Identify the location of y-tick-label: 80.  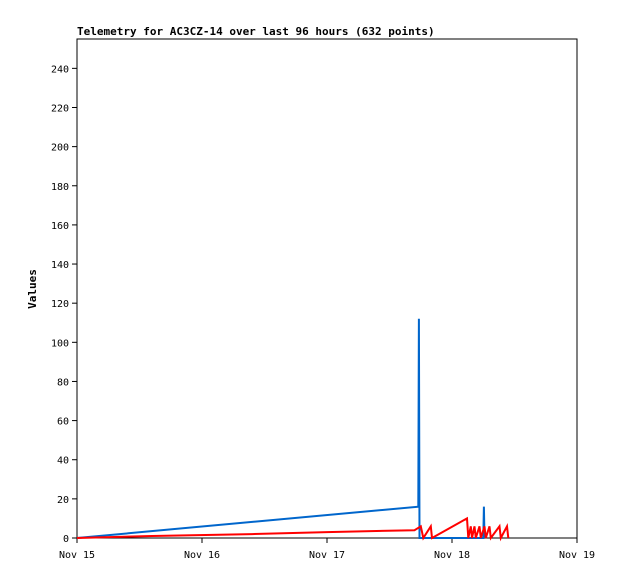
(63, 382).